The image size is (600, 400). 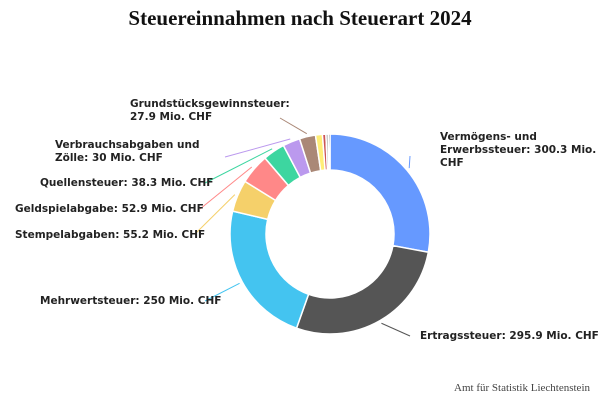 What do you see at coordinates (210, 110) in the screenshot?
I see `slice-label: Grundstücksgewinnsteuer: 27.9 Mio. CHF` at bounding box center [210, 110].